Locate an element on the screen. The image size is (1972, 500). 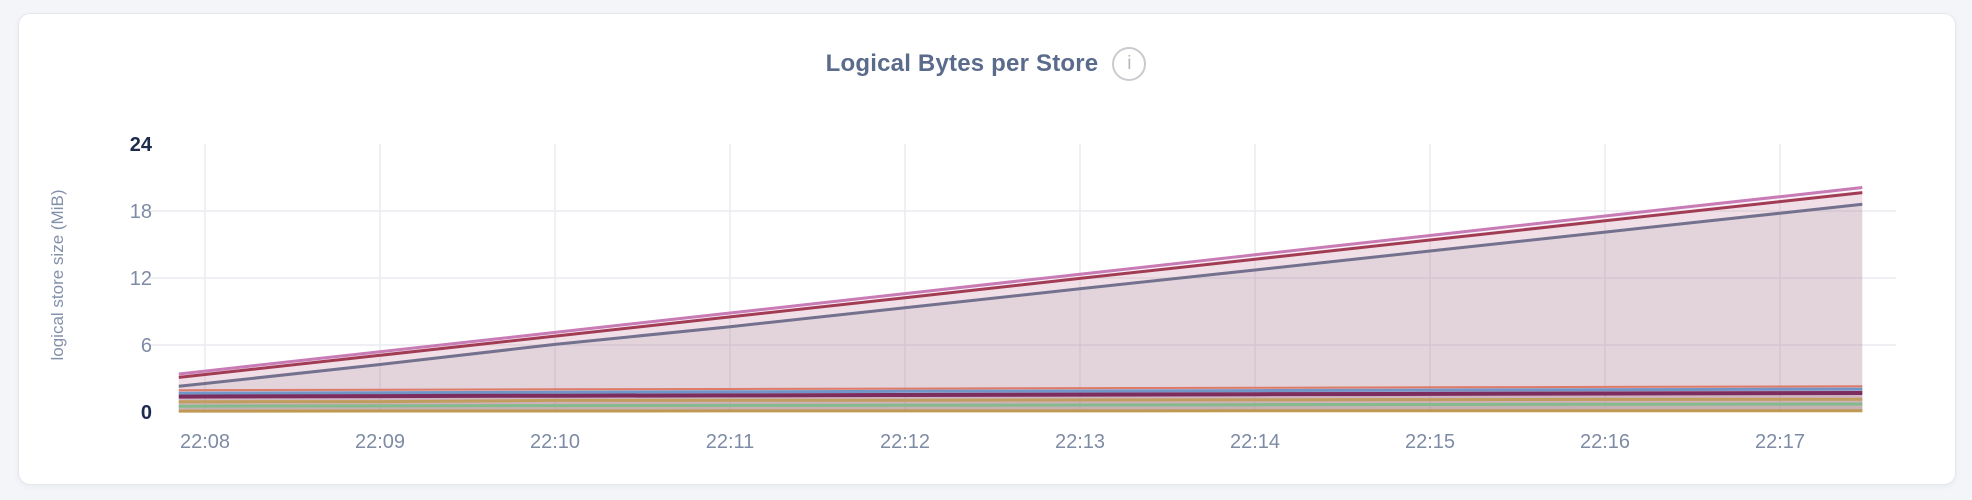
y-tick-label: 24 is located at coordinates (141, 145).